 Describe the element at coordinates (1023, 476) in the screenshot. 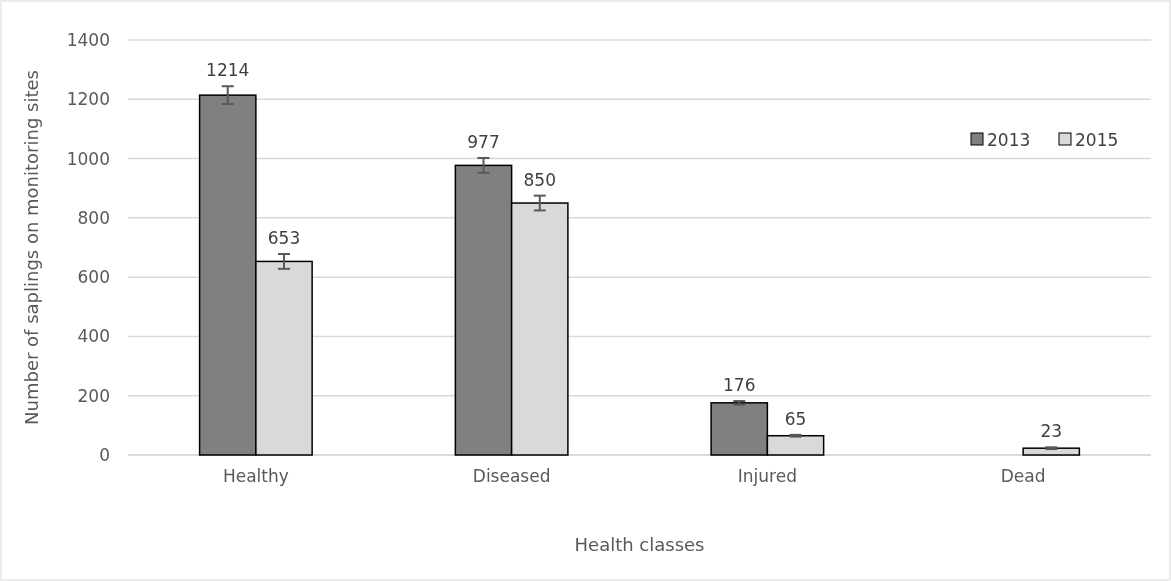

I see `x-tick-label: Dead` at that location.